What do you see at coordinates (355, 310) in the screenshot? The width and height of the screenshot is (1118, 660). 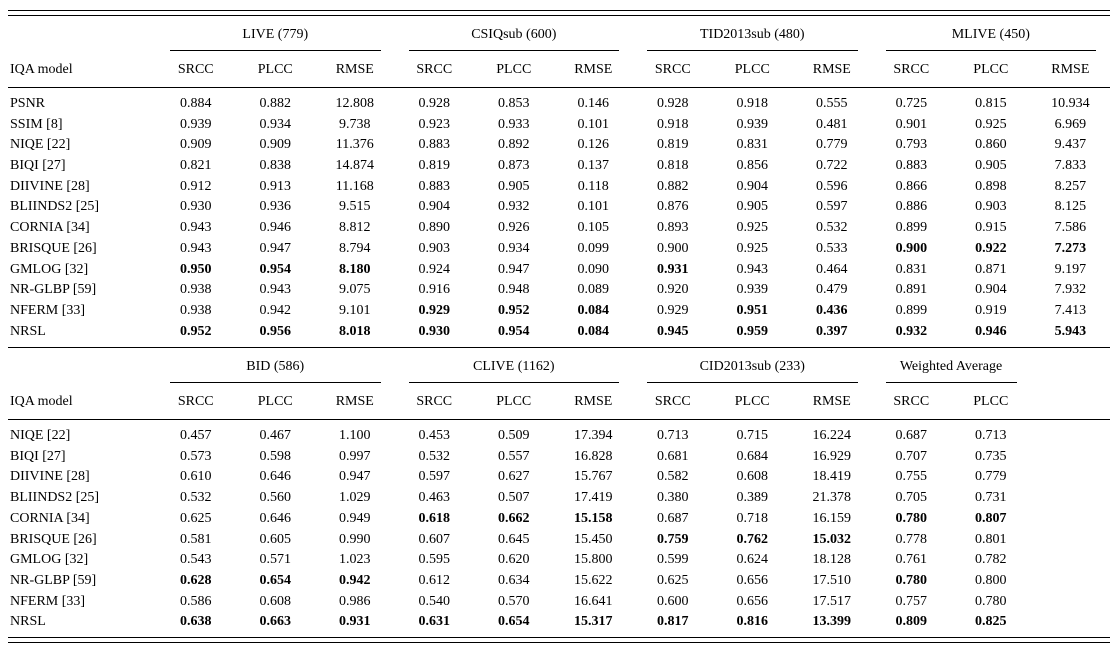 I see `metric-value-cell: 9.101` at bounding box center [355, 310].